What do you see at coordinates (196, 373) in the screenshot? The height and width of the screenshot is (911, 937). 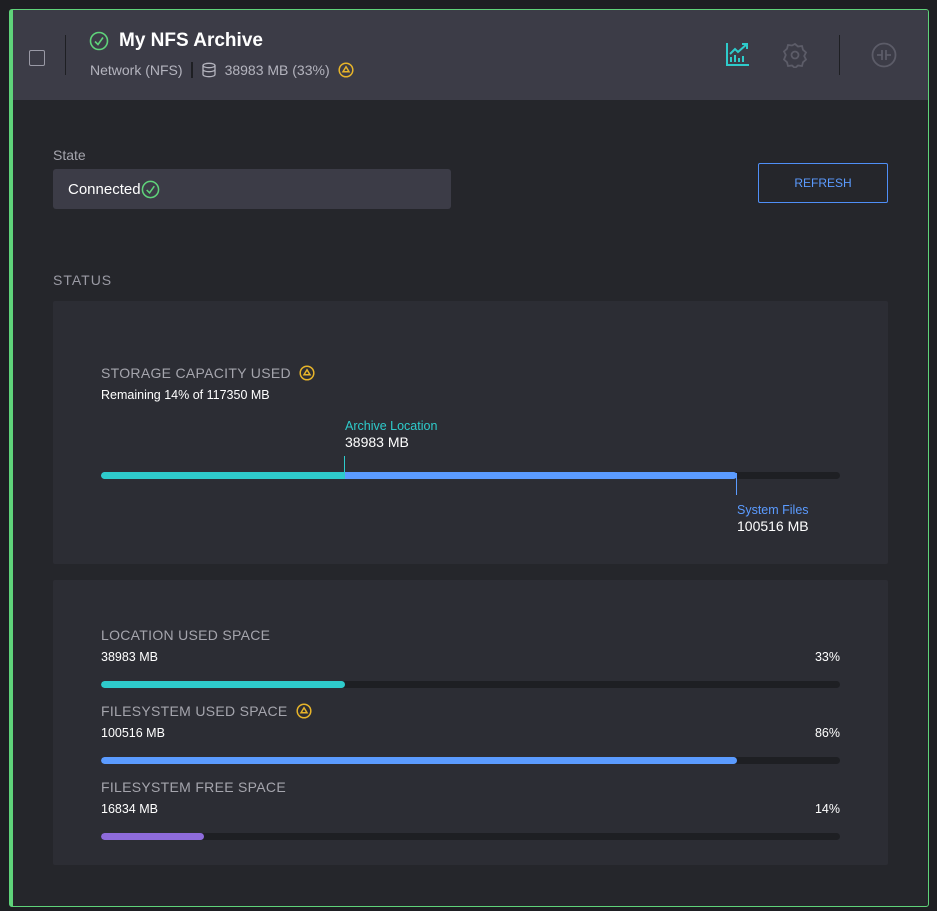 I see `capacity-title: STORAGE CAPACITY USED` at bounding box center [196, 373].